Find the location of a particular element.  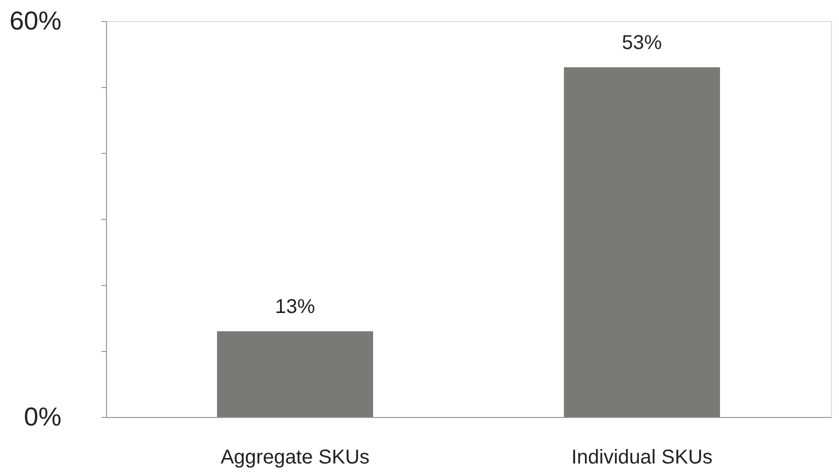

y-tick-label: 60% is located at coordinates (35, 21).